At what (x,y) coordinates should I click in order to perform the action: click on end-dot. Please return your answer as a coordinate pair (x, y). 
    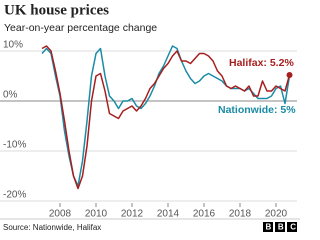
    Looking at the image, I should click on (289, 75).